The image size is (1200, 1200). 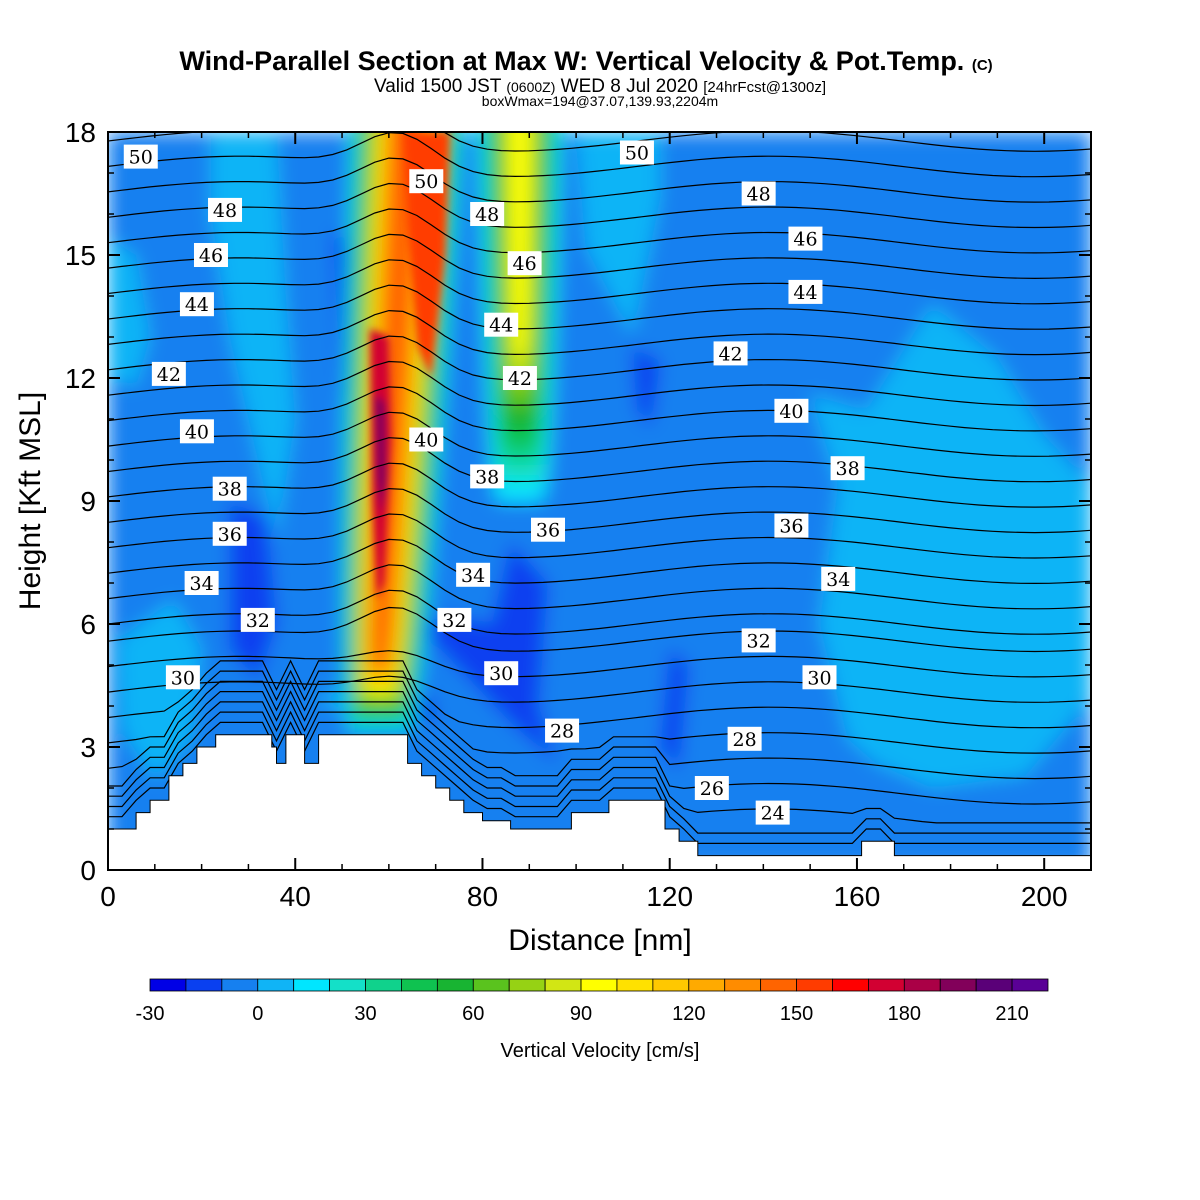 I want to click on contour-label-text: 34, so click(x=838, y=580).